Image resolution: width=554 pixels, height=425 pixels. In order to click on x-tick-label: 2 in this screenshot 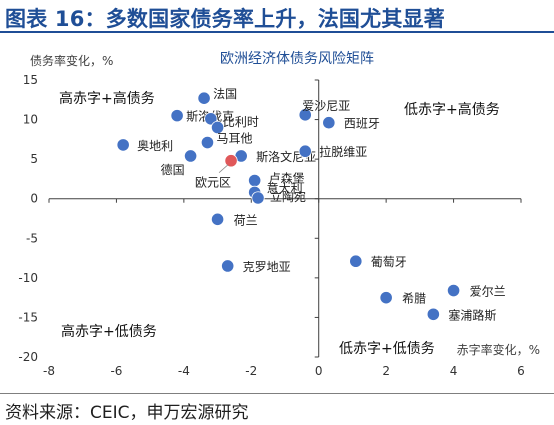, I will do `click(386, 371)`.